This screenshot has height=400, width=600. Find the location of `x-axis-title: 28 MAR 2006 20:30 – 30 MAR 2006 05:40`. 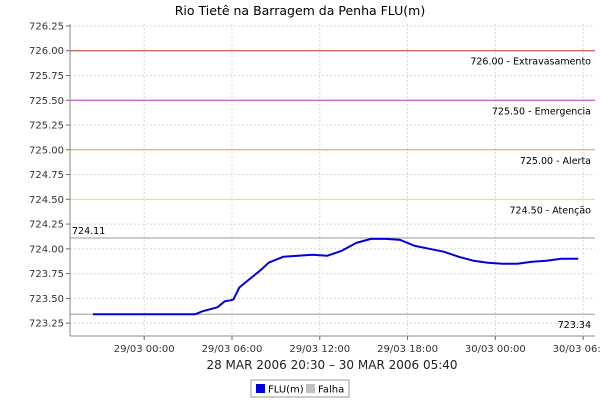

x-axis-title: 28 MAR 2006 20:30 – 30 MAR 2006 05:40 is located at coordinates (331, 365).